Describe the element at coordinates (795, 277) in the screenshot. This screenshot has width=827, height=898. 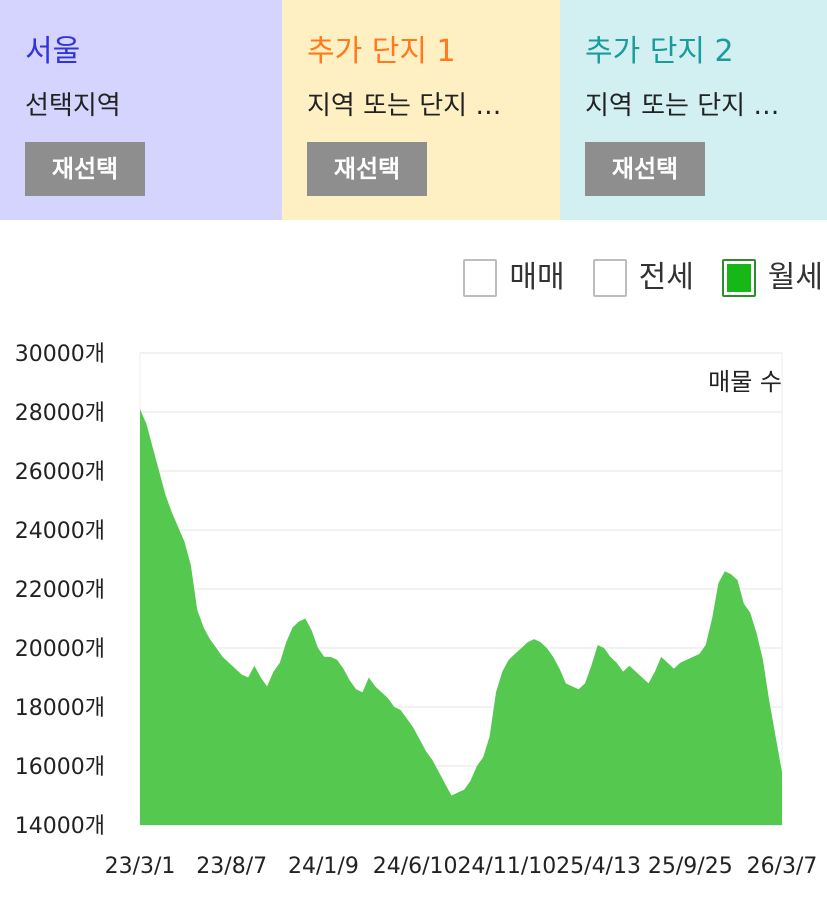
I see `legend-label: 월세` at that location.